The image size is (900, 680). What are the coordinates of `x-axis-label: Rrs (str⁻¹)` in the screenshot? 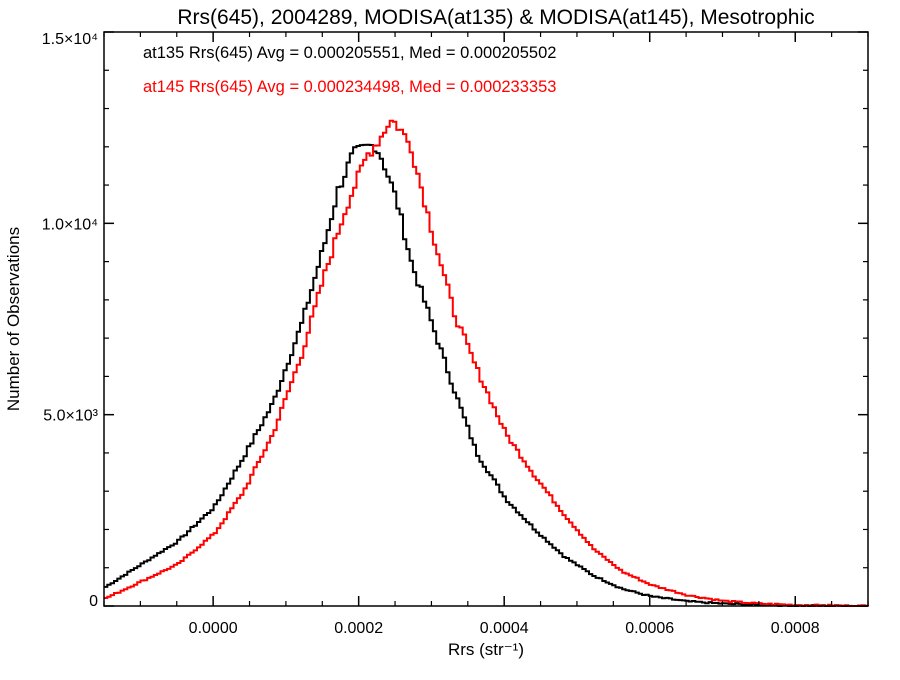 It's located at (486, 649).